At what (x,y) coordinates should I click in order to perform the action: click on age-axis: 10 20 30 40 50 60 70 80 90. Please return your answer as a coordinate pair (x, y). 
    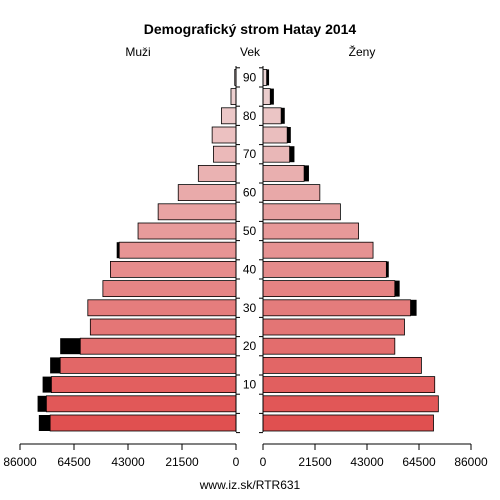
    Looking at the image, I should click on (249, 250).